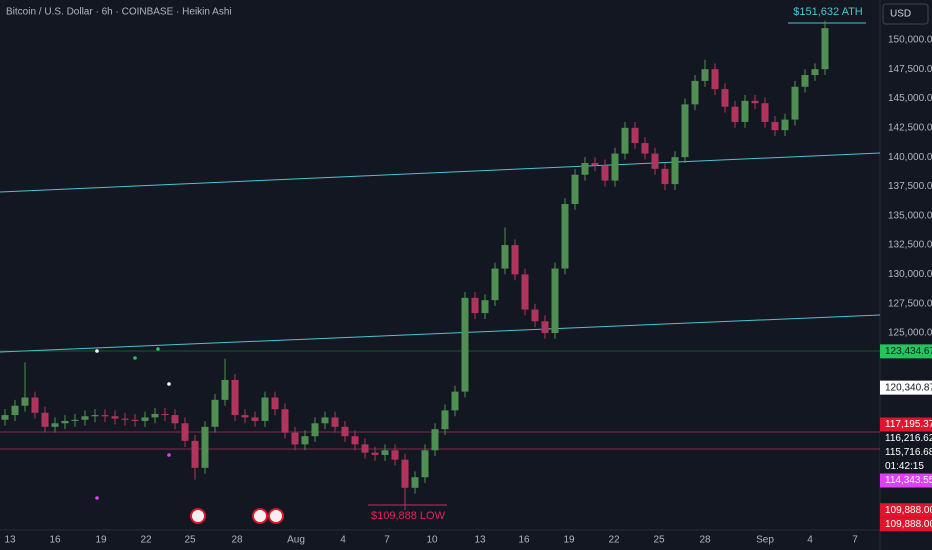 This screenshot has height=550, width=932. Describe the element at coordinates (910, 98) in the screenshot. I see `y-tick-label: 145,000.00` at that location.